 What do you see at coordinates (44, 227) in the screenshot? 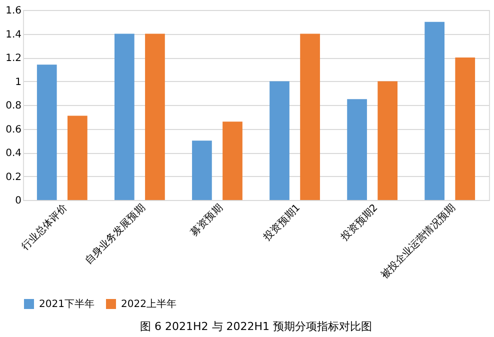
I see `x-tick-label: 行业总体评价` at bounding box center [44, 227].